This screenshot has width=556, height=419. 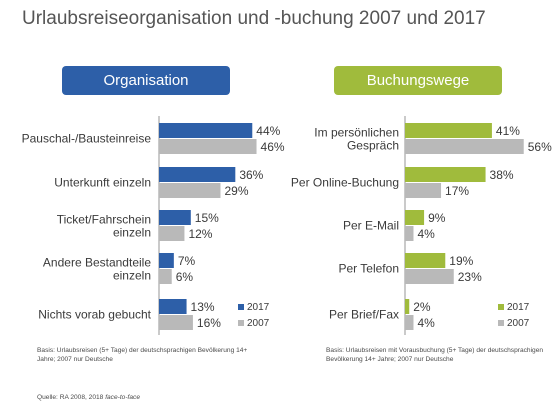 What do you see at coordinates (425, 260) in the screenshot?
I see `buchungswege-bar-2017-per-telefon` at bounding box center [425, 260].